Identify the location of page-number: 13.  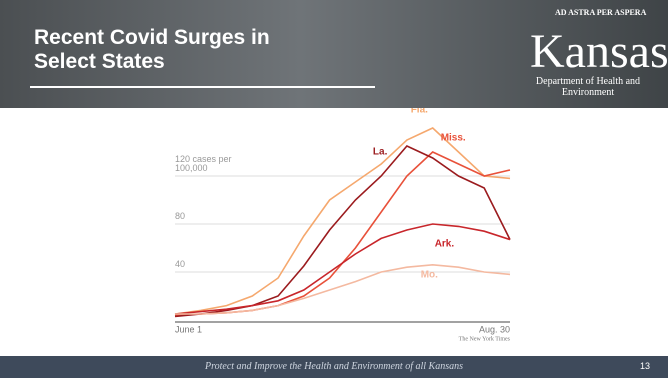
(644, 366).